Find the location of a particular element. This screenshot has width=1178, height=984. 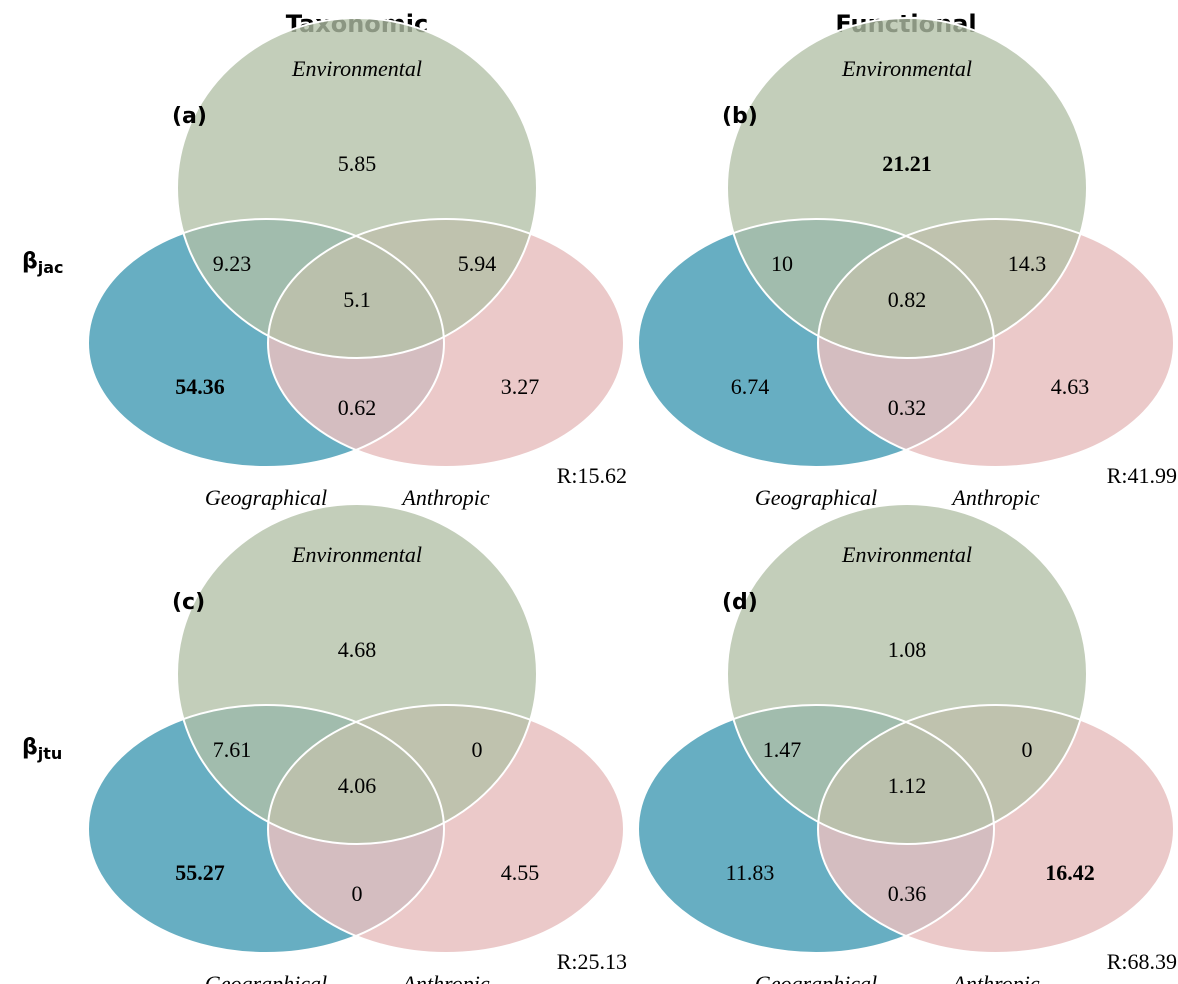

region-geo-anth-d: 0.36 is located at coordinates (907, 893).